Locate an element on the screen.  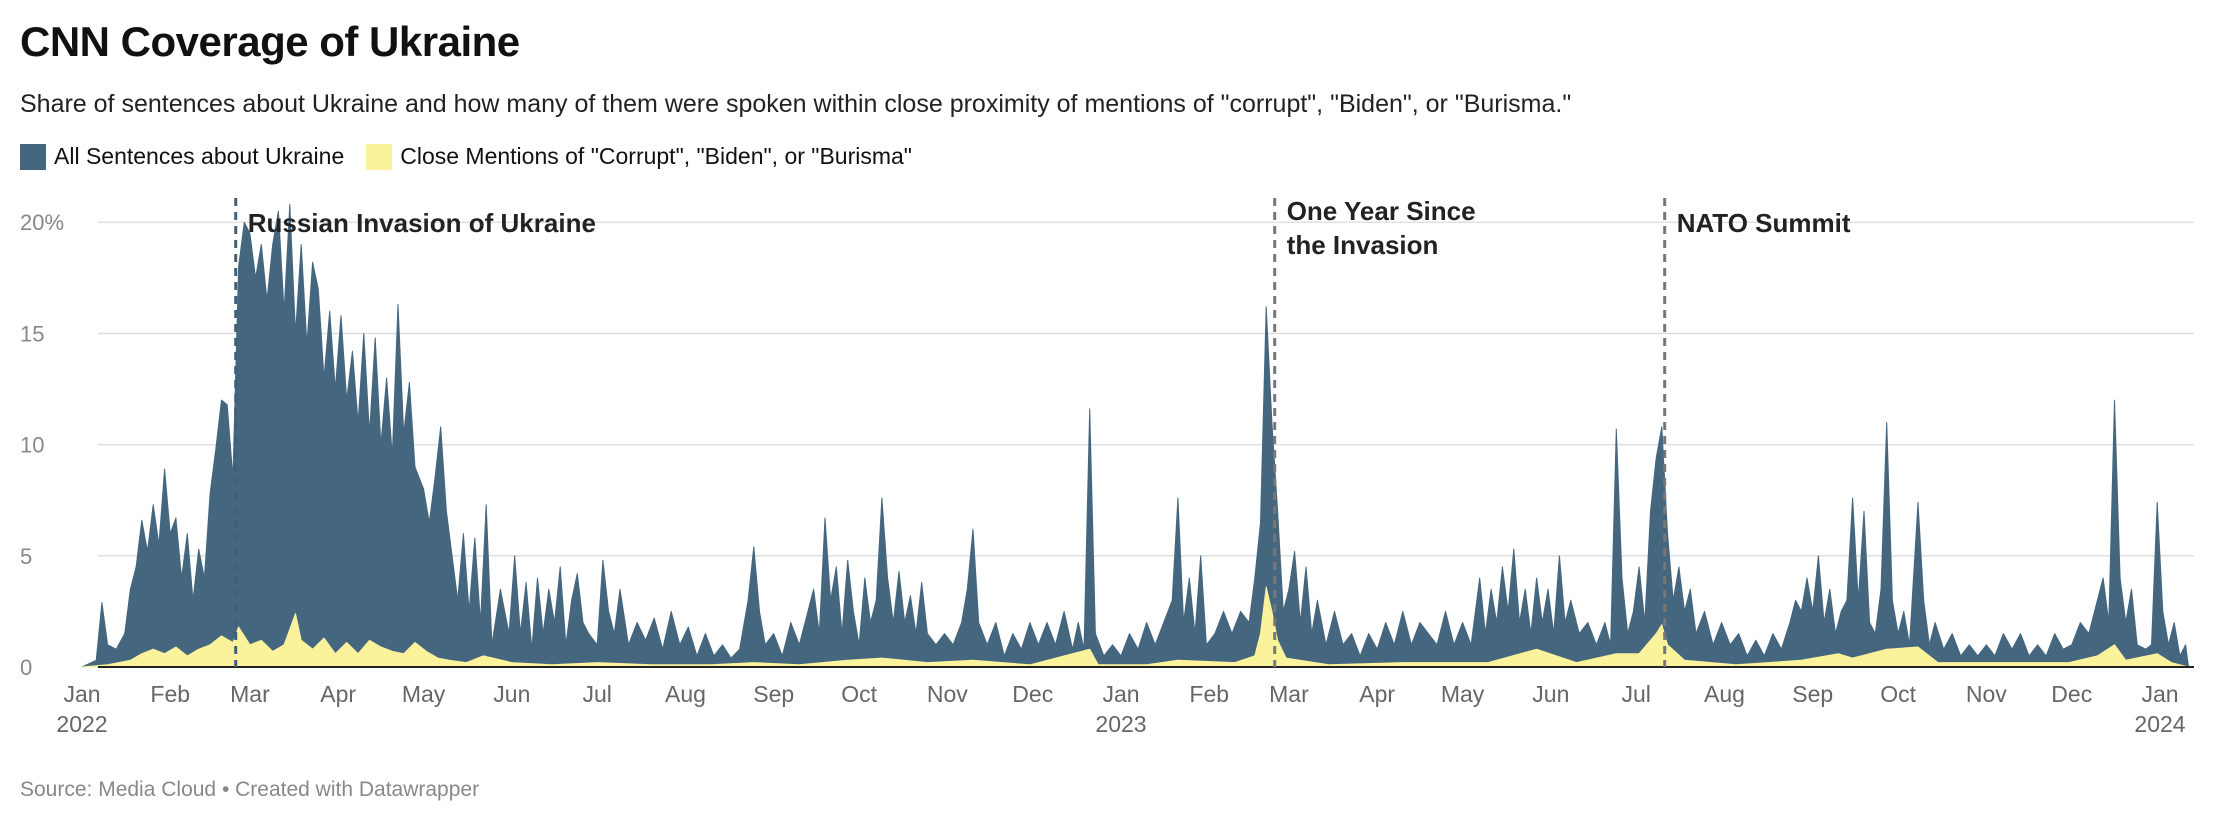
annotation-label-1-1: the Invasion is located at coordinates (1363, 245).